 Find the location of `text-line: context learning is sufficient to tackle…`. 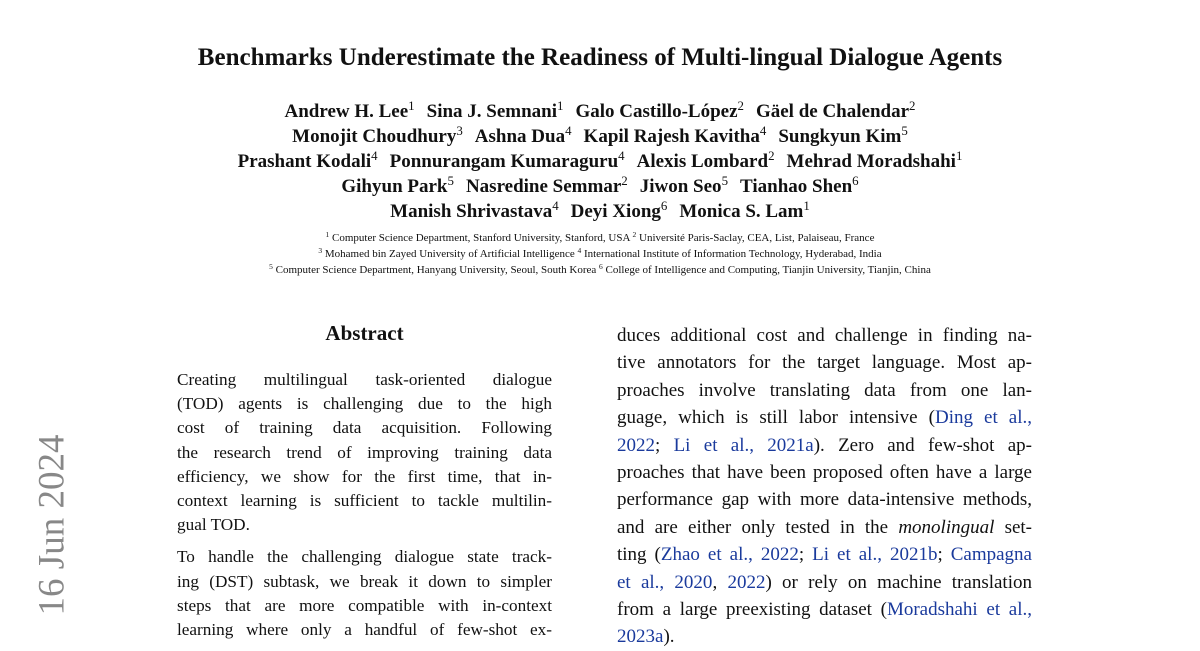

text-line: context learning is sufficient to tackle… is located at coordinates (364, 500).